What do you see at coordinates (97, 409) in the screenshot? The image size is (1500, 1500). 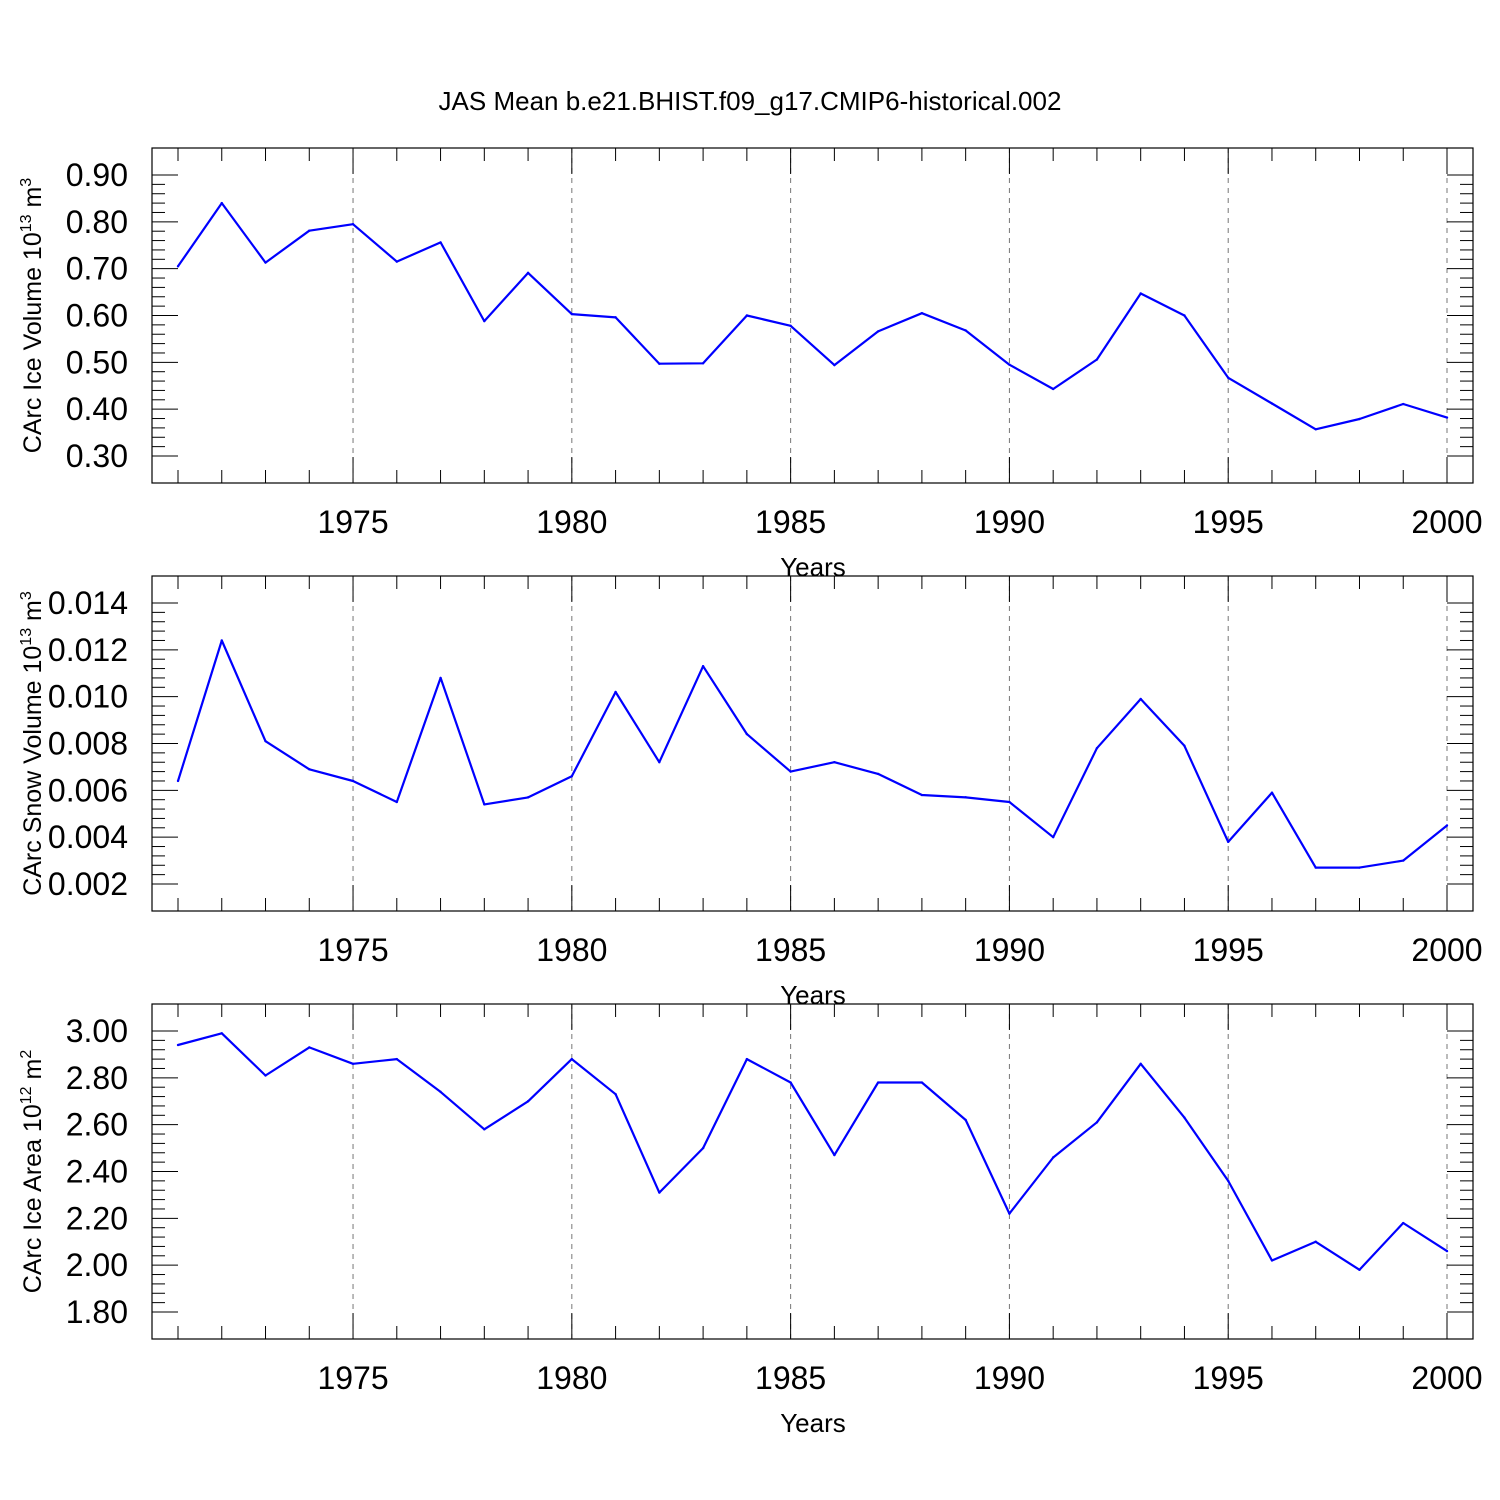 I see `y-tick-label: 0.40` at bounding box center [97, 409].